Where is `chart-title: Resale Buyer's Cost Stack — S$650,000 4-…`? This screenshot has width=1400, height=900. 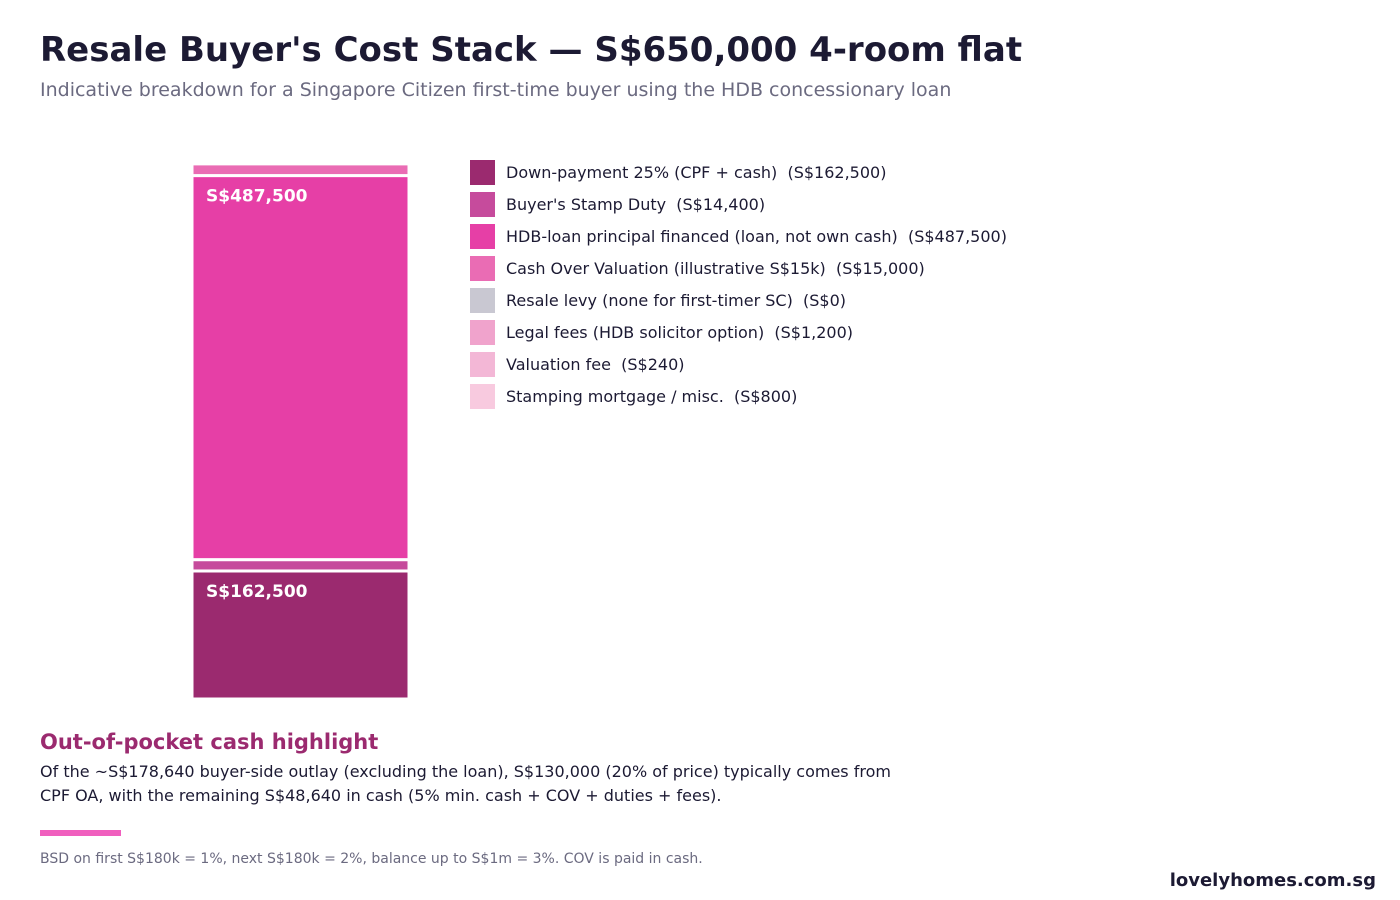 chart-title: Resale Buyer's Cost Stack — S$650,000 4-… is located at coordinates (531, 50).